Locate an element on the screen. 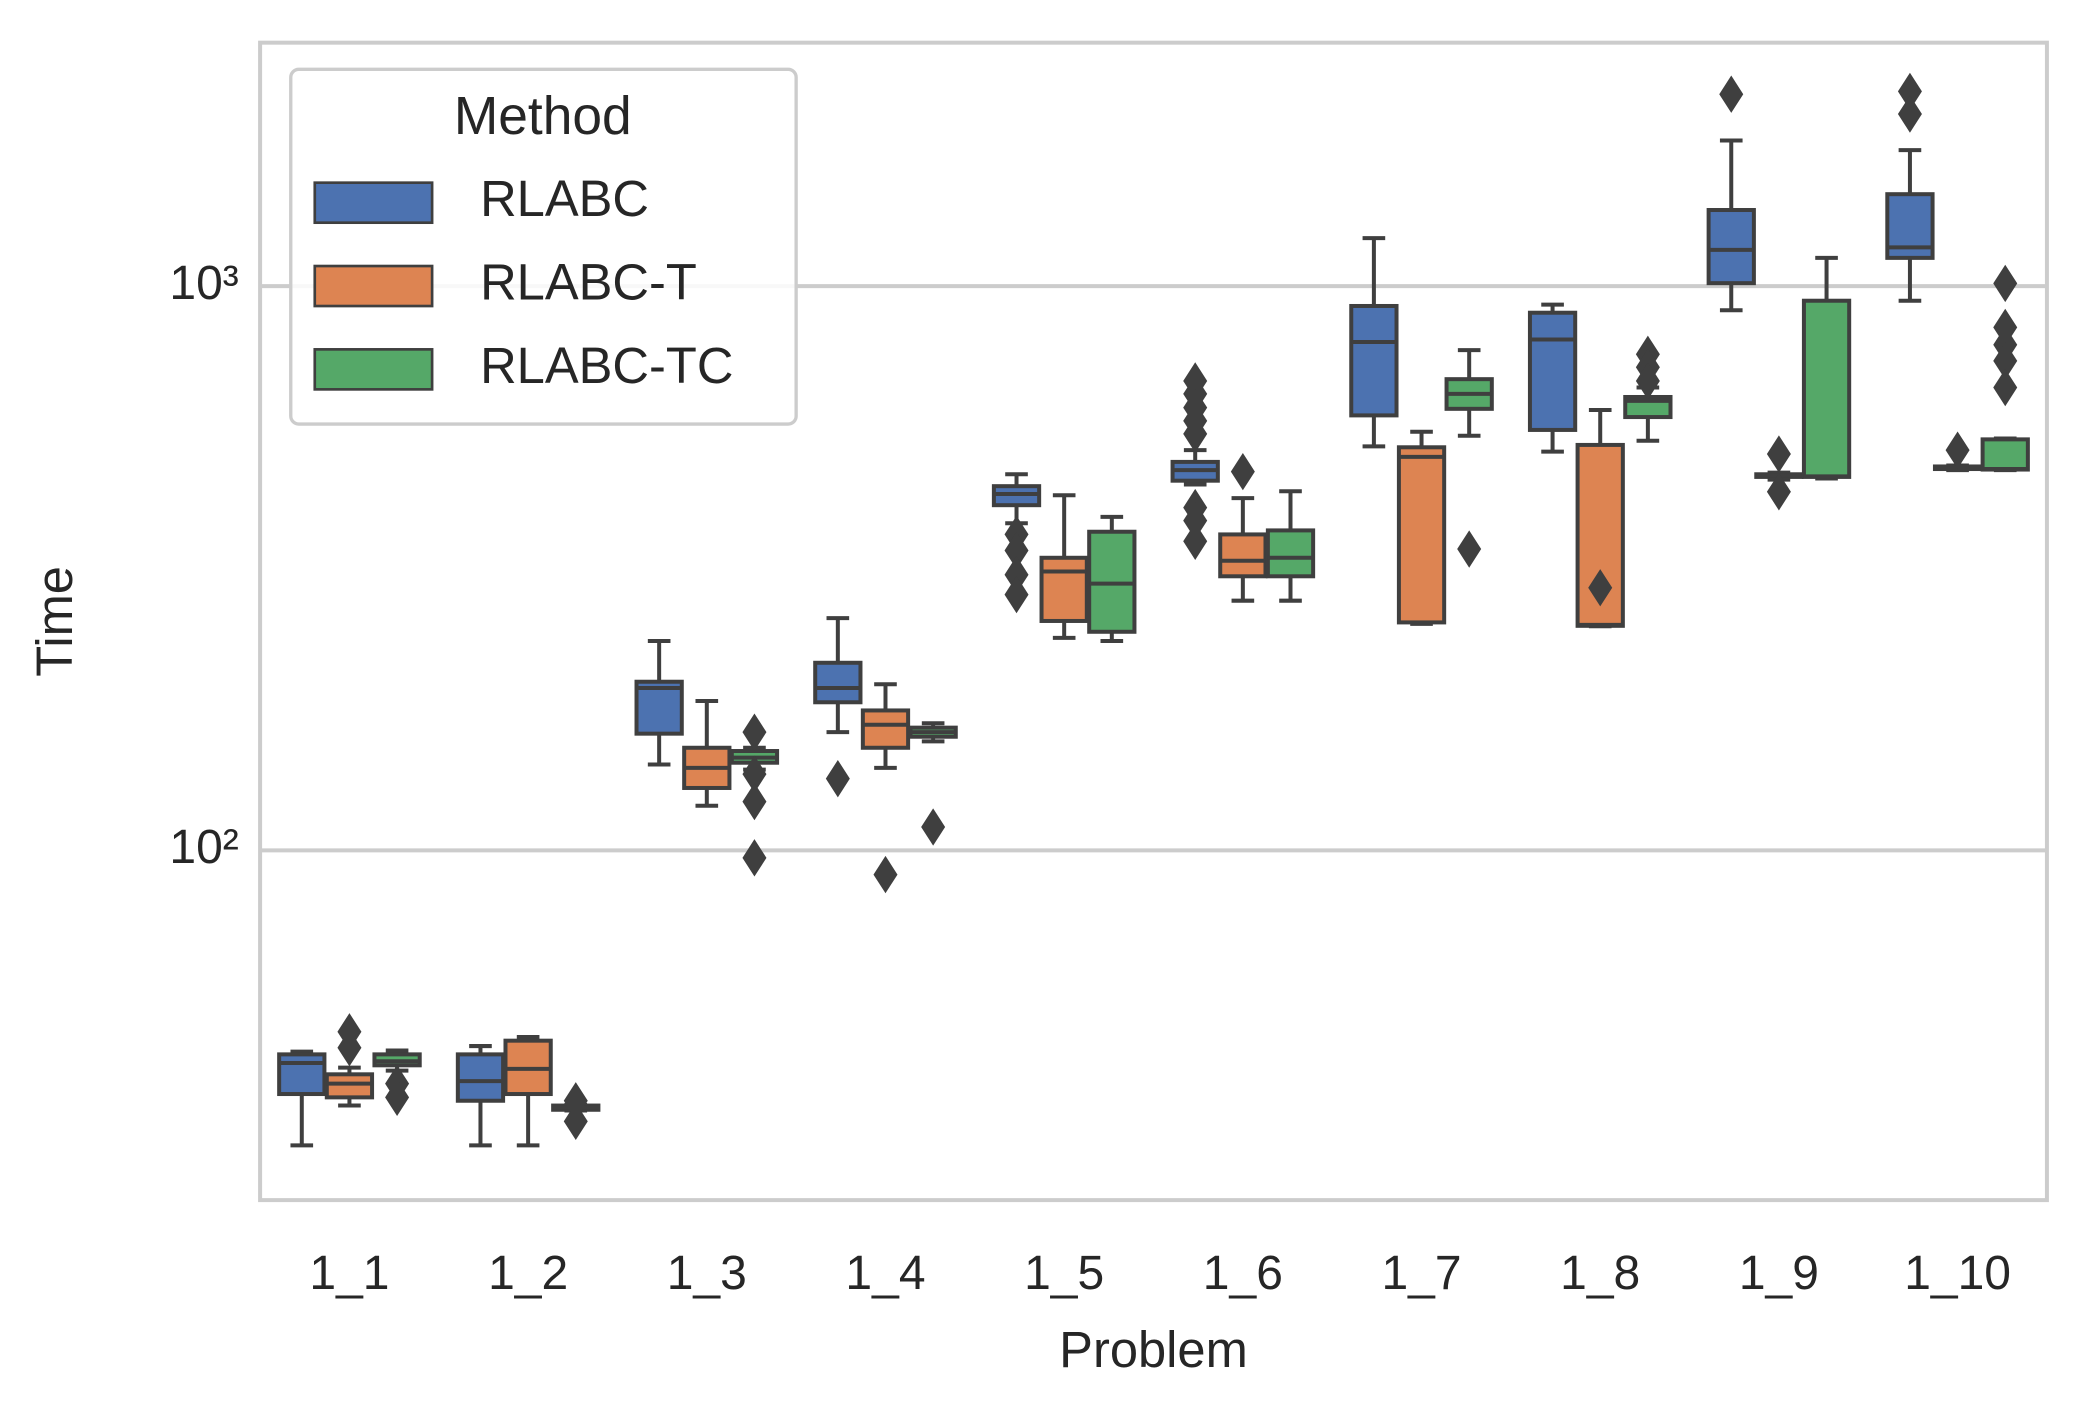 This screenshot has width=2079, height=1402. legend: Method RLABC RLABC-T RLABC-TC is located at coordinates (543, 246).